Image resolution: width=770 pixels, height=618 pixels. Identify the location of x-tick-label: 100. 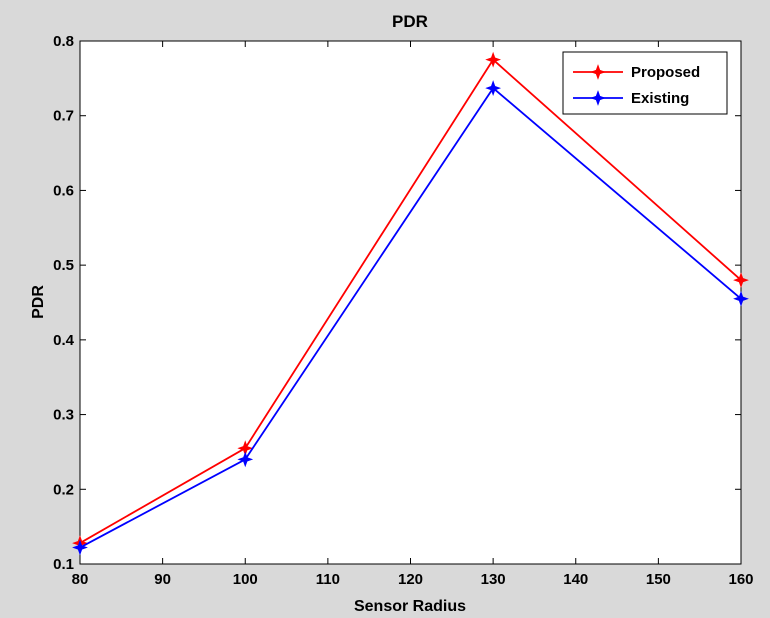
(245, 579).